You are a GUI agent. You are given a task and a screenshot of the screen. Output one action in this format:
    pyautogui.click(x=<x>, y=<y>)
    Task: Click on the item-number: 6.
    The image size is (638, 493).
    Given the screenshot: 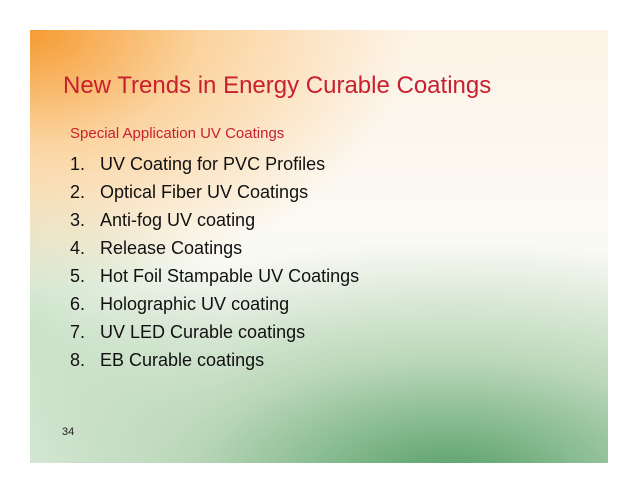 What is the action you would take?
    pyautogui.click(x=78, y=304)
    